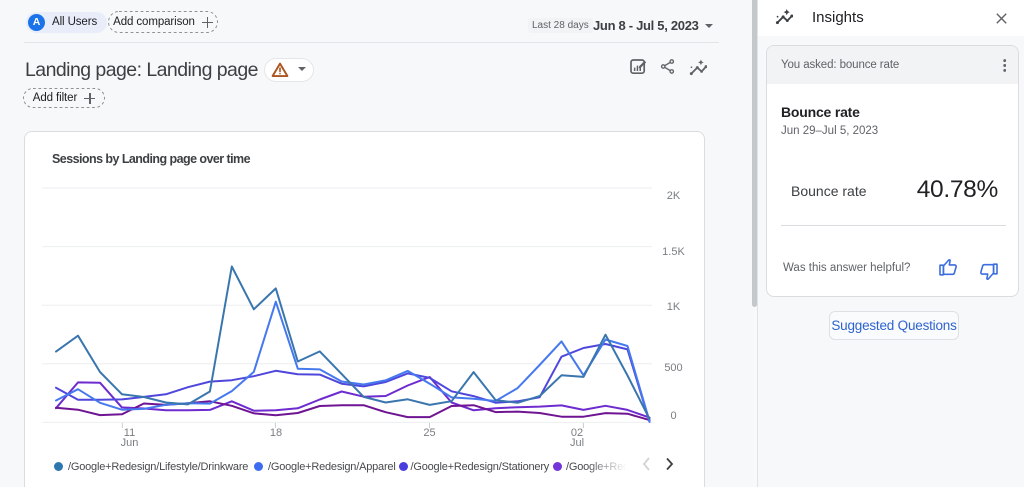 This screenshot has height=487, width=1024. Describe the element at coordinates (577, 443) in the screenshot. I see `svg-text: Jul` at that location.